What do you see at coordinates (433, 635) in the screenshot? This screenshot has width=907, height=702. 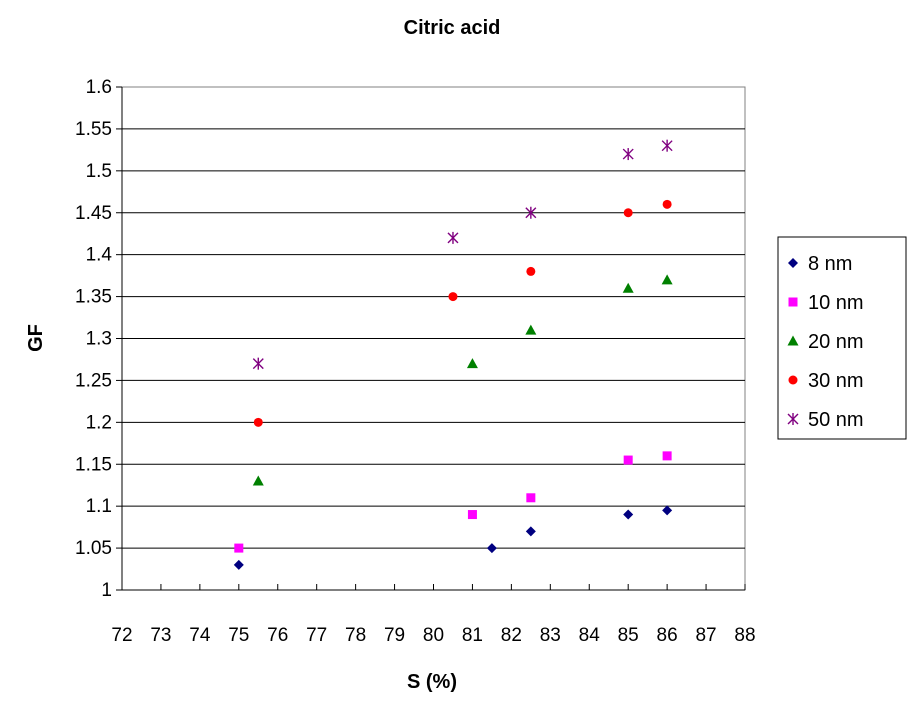 I see `x-tick-label: 80` at bounding box center [433, 635].